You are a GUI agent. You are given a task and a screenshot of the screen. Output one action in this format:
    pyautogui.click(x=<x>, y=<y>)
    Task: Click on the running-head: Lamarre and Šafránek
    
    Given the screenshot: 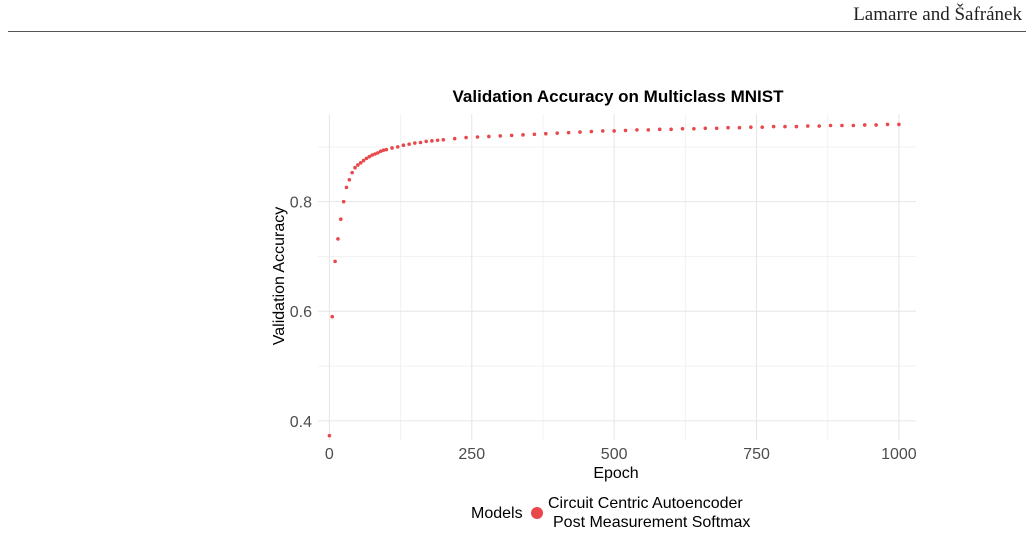 What is the action you would take?
    pyautogui.click(x=937, y=14)
    